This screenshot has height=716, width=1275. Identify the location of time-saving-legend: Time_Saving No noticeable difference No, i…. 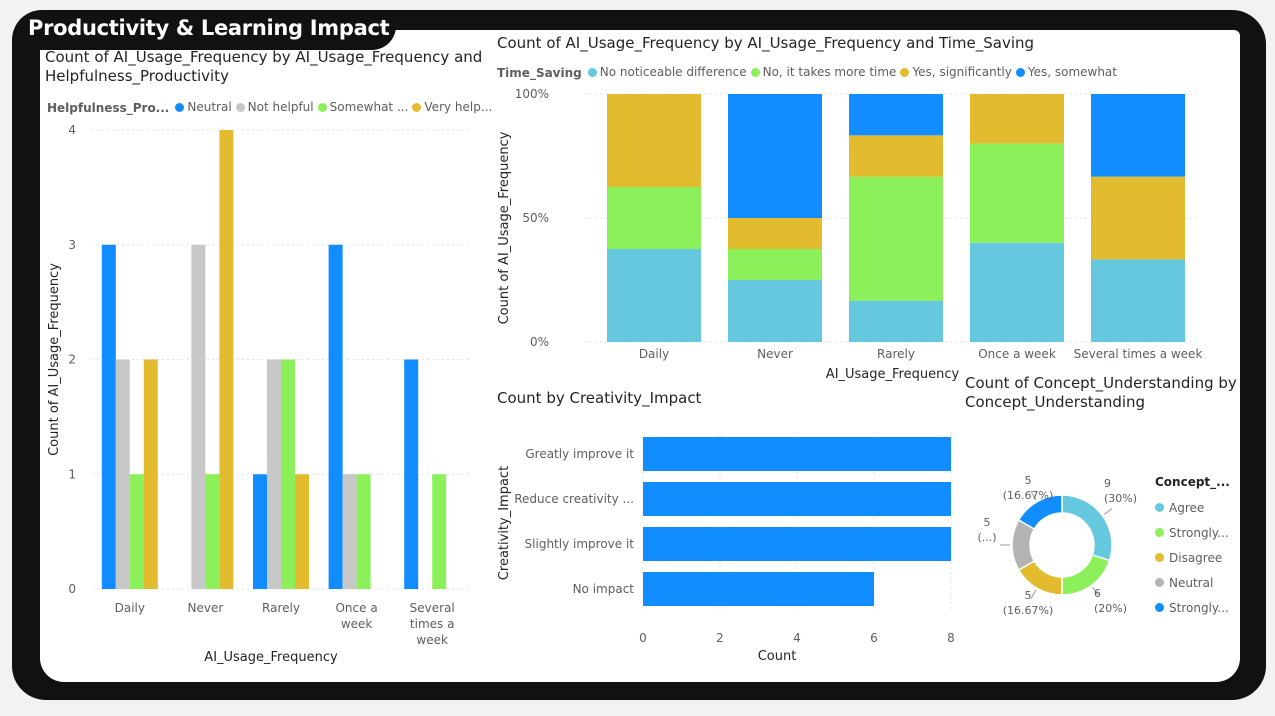
(809, 72).